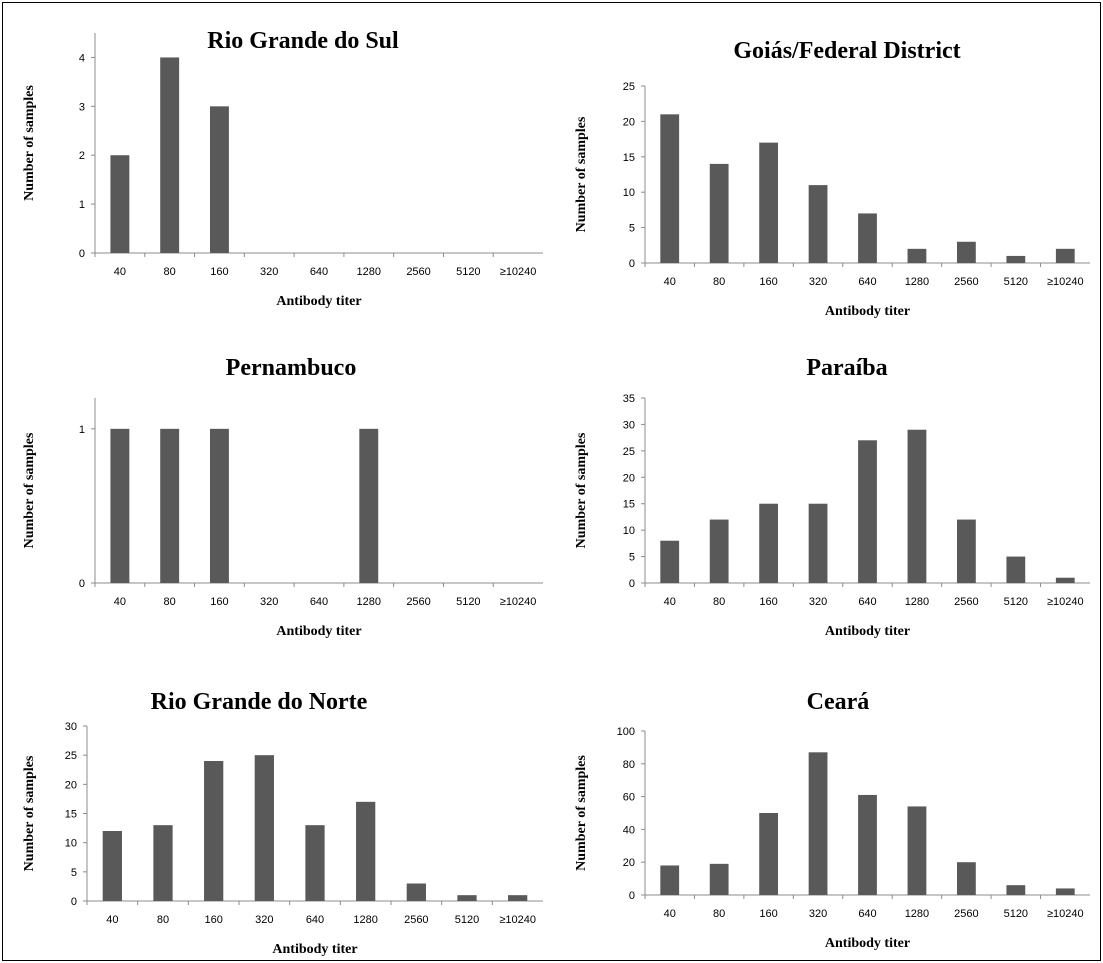  Describe the element at coordinates (629, 765) in the screenshot. I see `y-tick-label: 80` at that location.